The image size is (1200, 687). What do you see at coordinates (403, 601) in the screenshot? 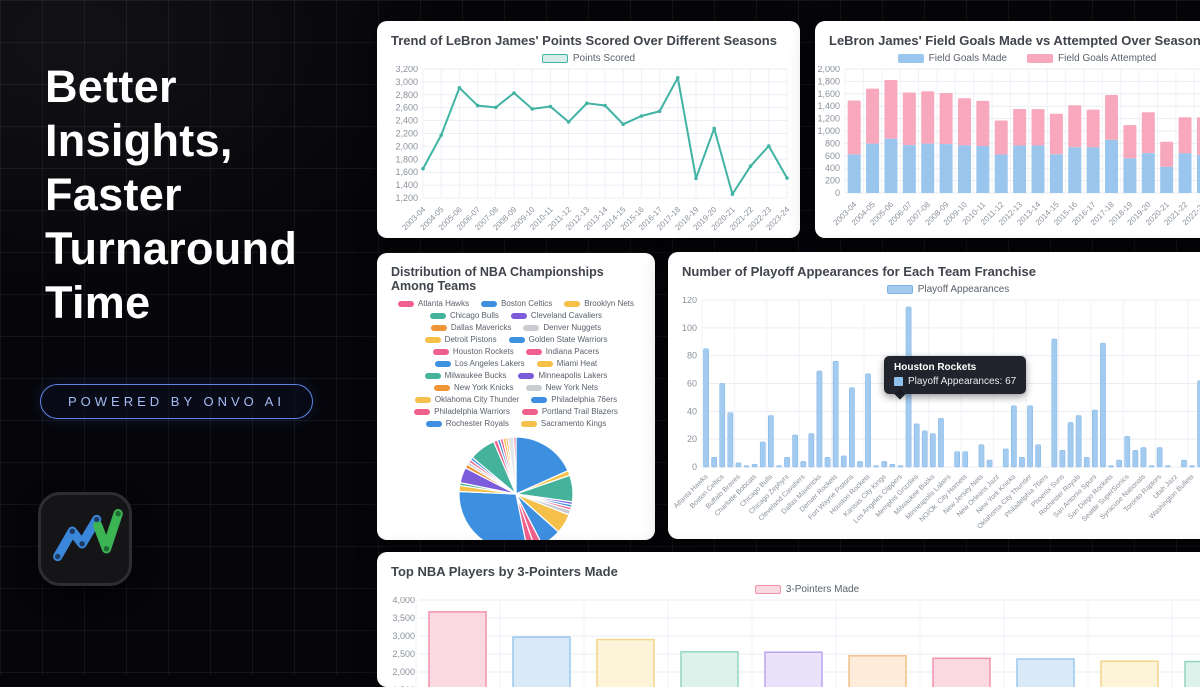
I see `svg-text: 4,000` at bounding box center [403, 601].